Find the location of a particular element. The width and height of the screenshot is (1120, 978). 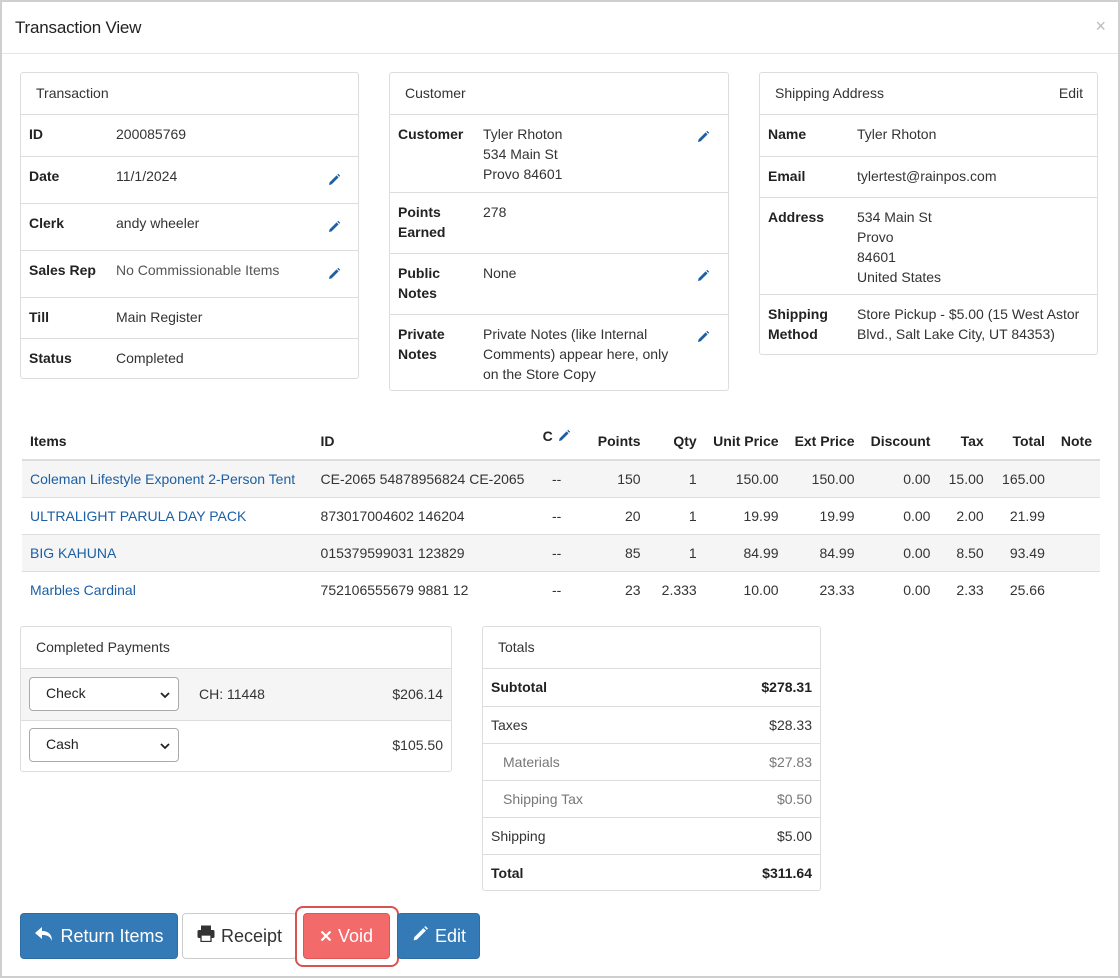

private-notes-line3: on the Store Copy is located at coordinates (539, 374).